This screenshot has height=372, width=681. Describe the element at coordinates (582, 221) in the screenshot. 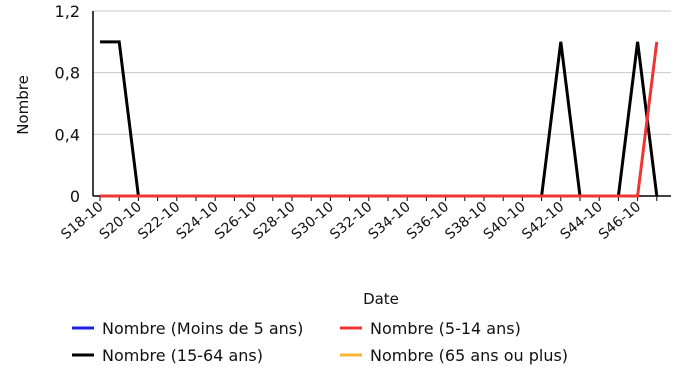

I see `x-tick-label: S44-10` at that location.